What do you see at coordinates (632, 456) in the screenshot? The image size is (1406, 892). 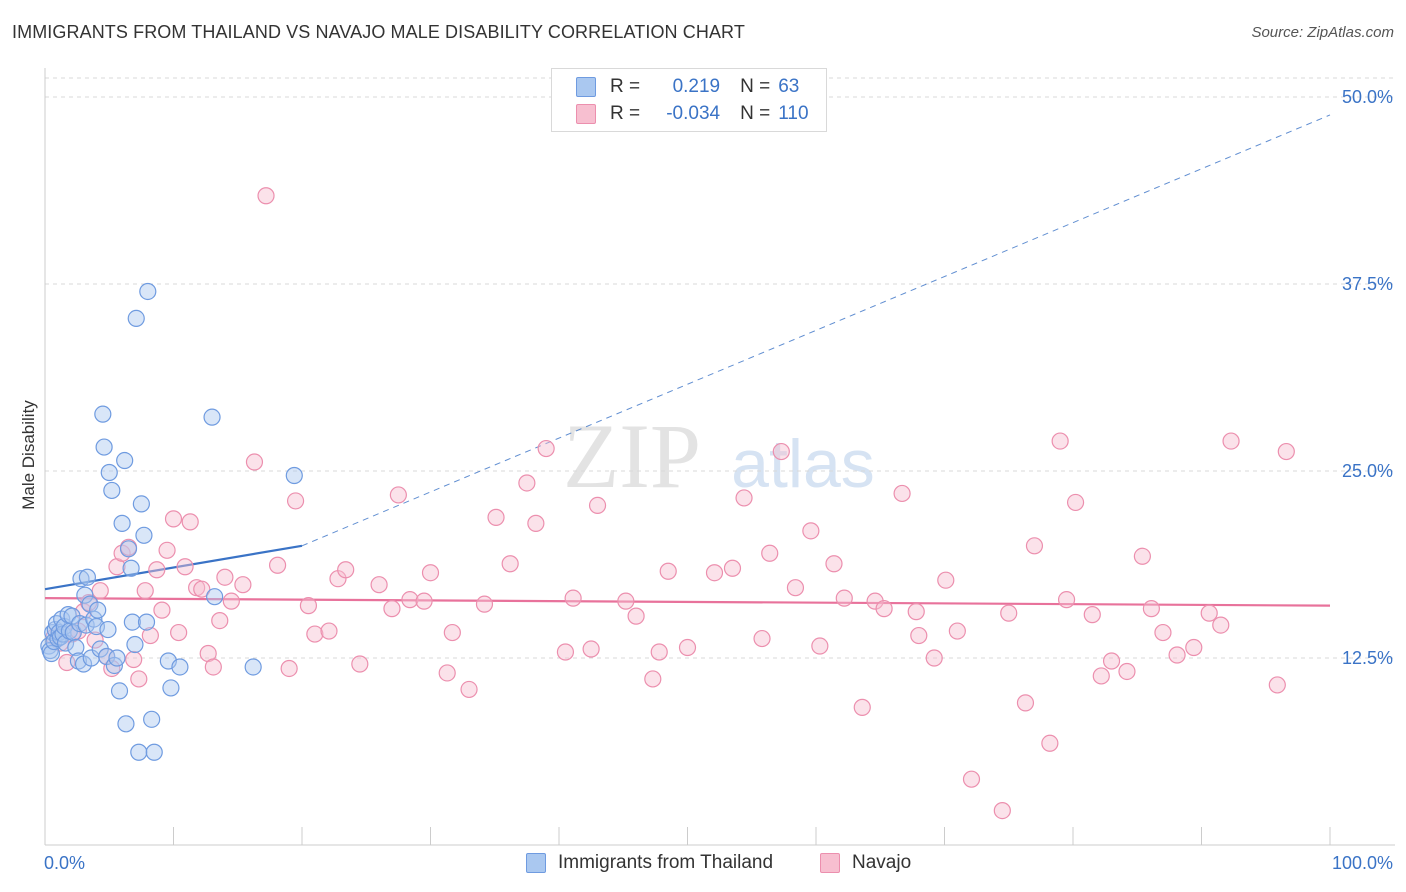 I see `watermark-zip: ZIP` at bounding box center [632, 456].